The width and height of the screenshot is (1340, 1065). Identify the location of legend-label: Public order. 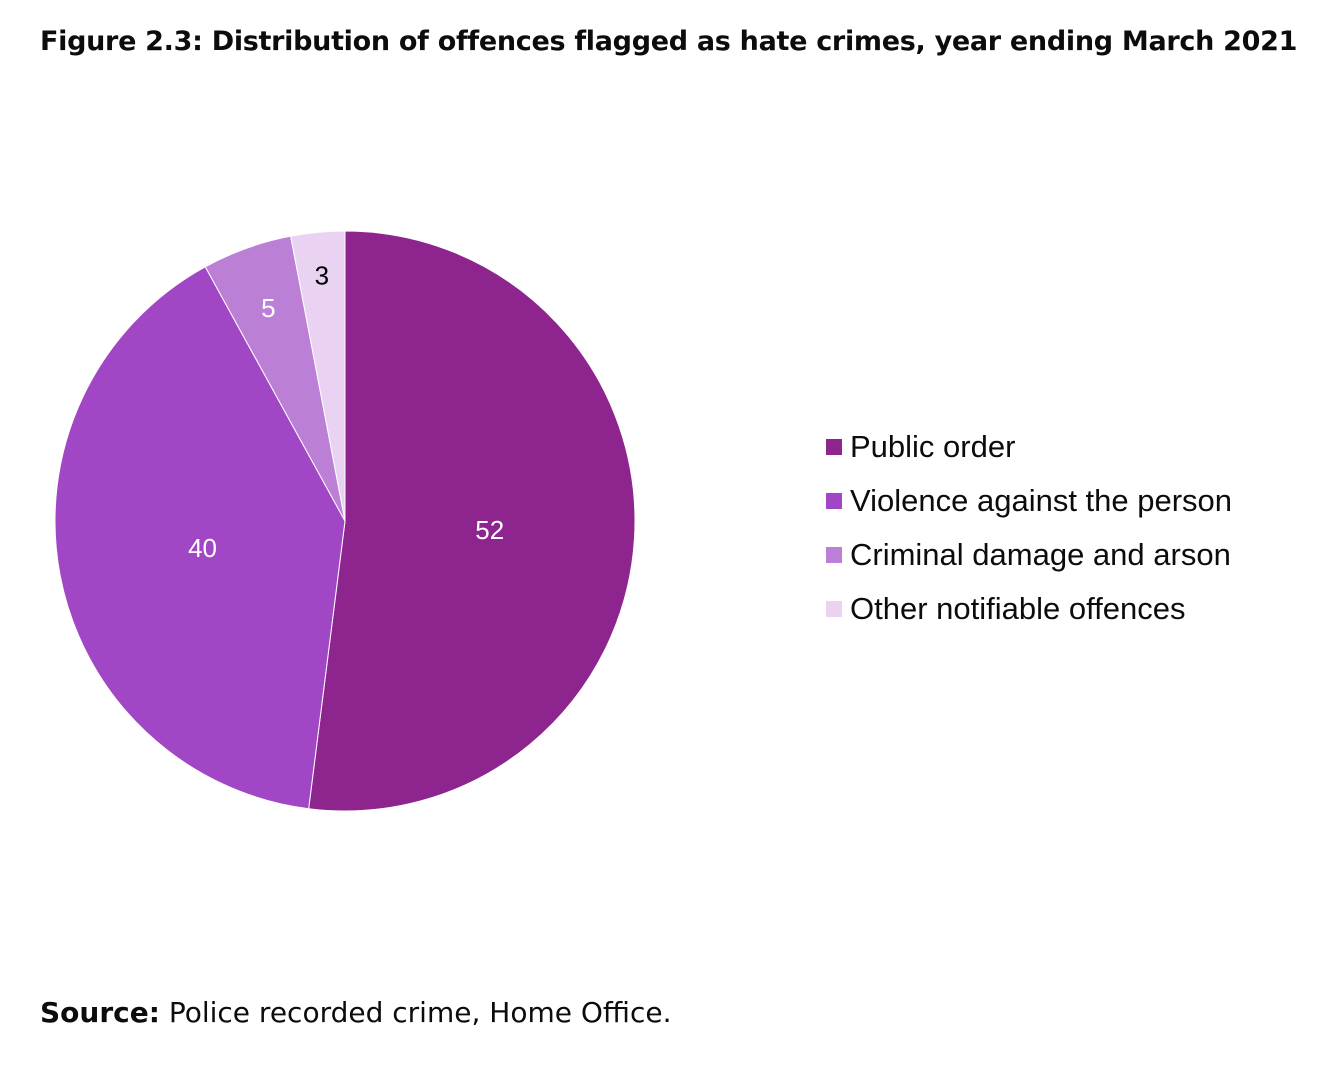
(933, 446).